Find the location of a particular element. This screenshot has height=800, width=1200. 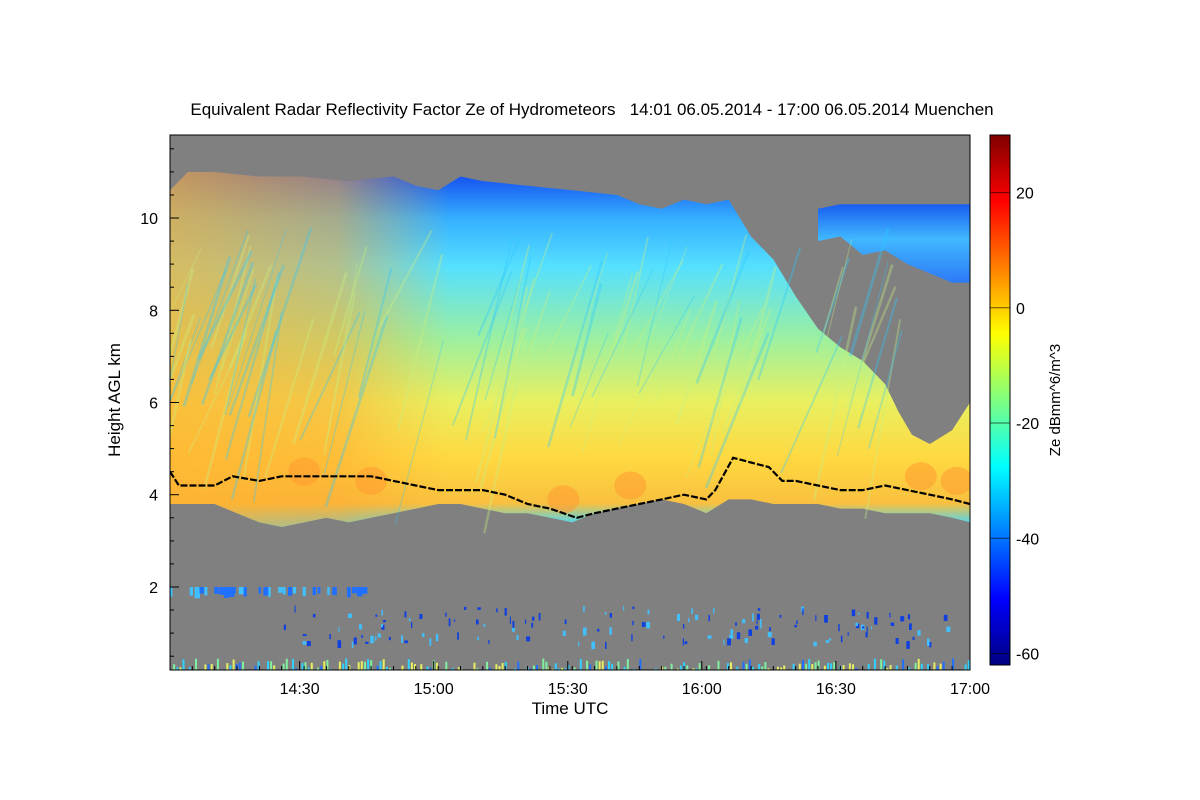

colorbar-gradient is located at coordinates (1000, 400).